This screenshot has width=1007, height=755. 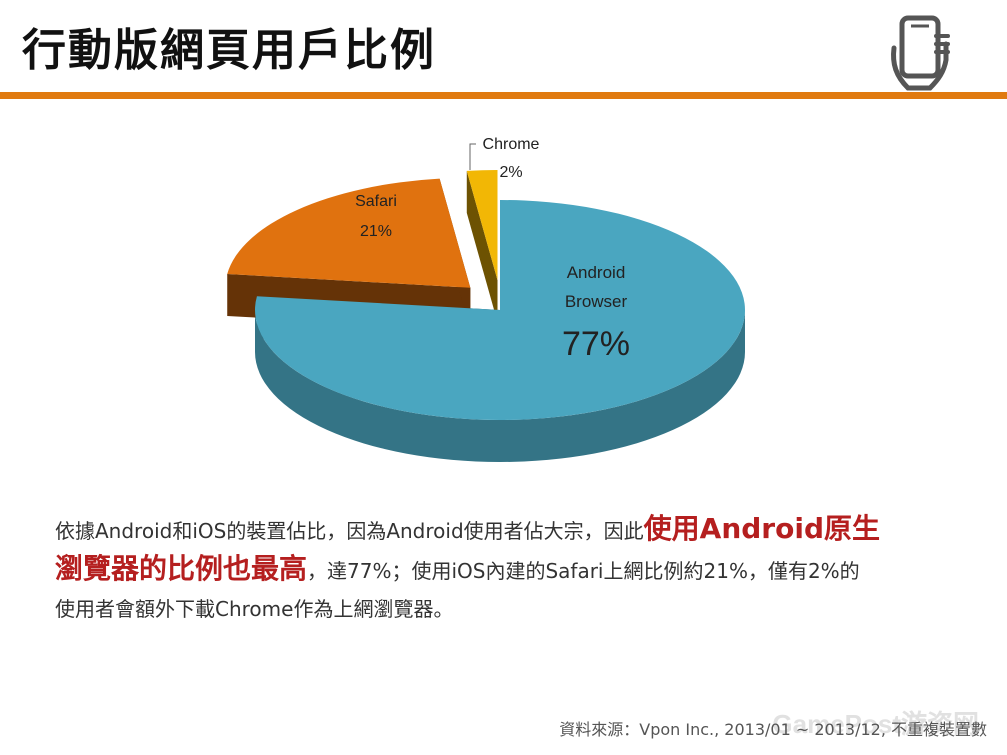 What do you see at coordinates (583, 571) in the screenshot?
I see `body-text-2: ，達77%；使用iOS內建的Safari上網比例約21%，僅有2%的` at bounding box center [583, 571].